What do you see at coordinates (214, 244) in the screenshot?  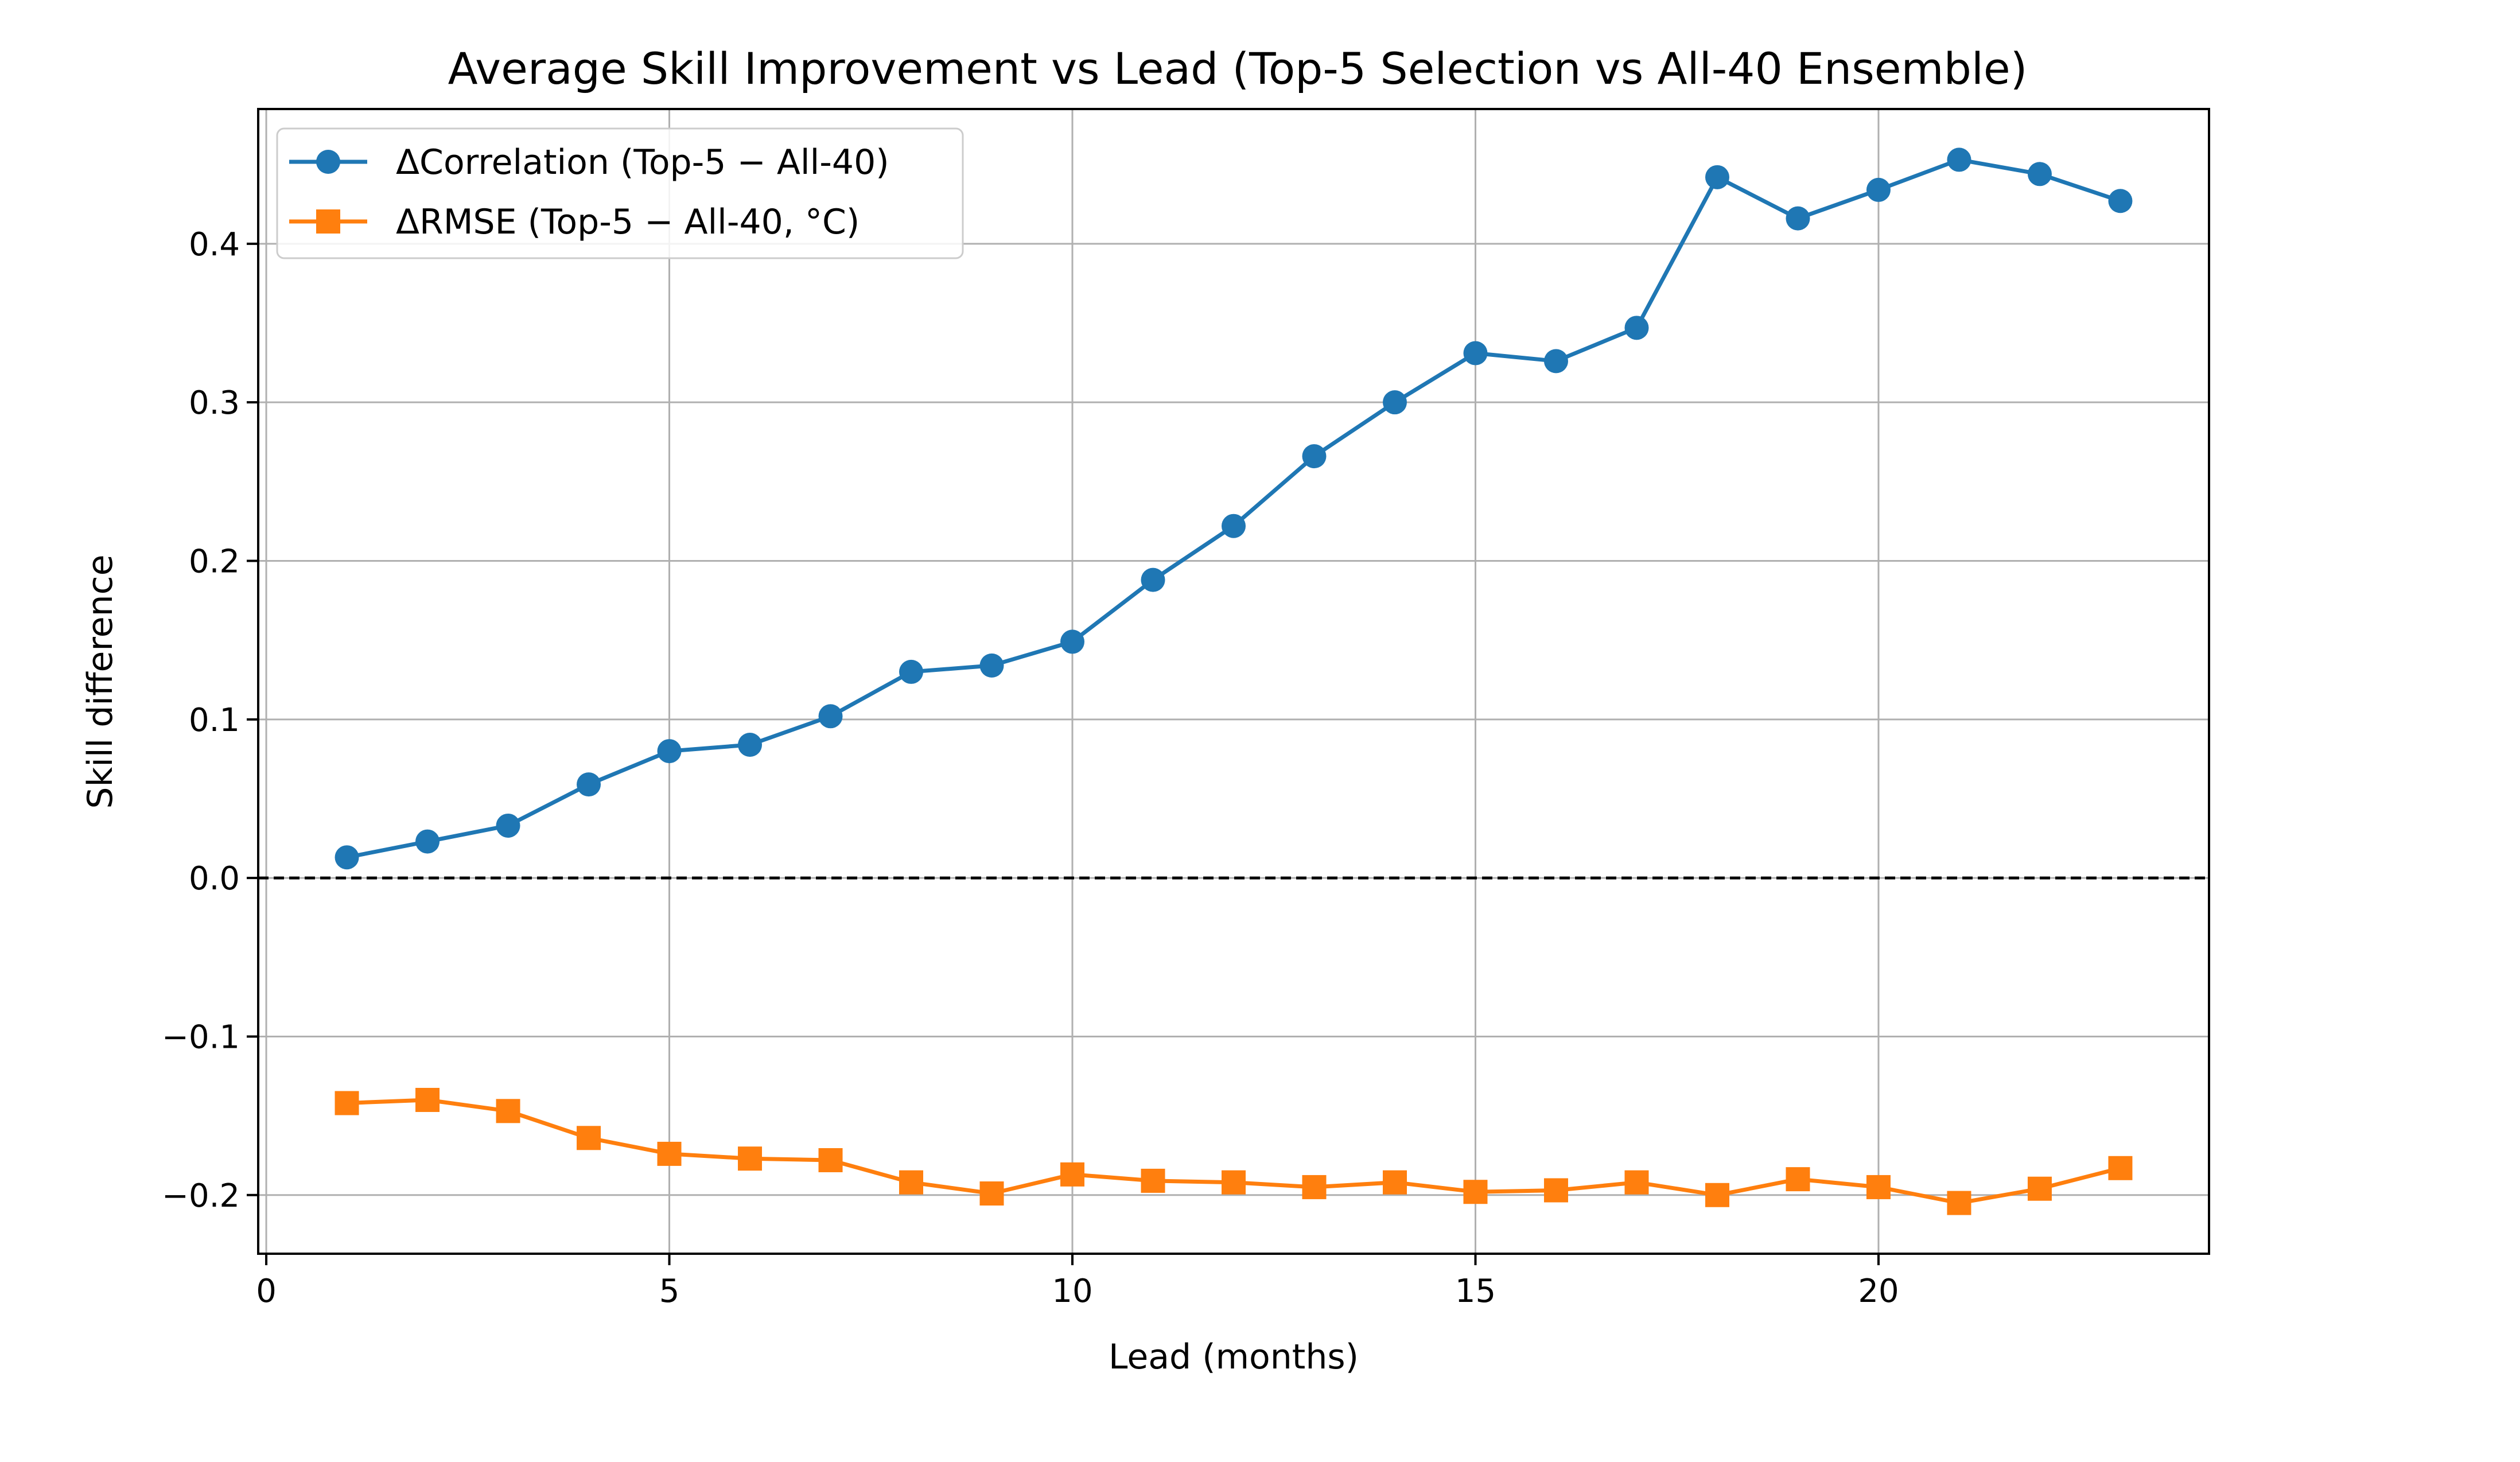 I see `y-tick-label: 0.4` at bounding box center [214, 244].